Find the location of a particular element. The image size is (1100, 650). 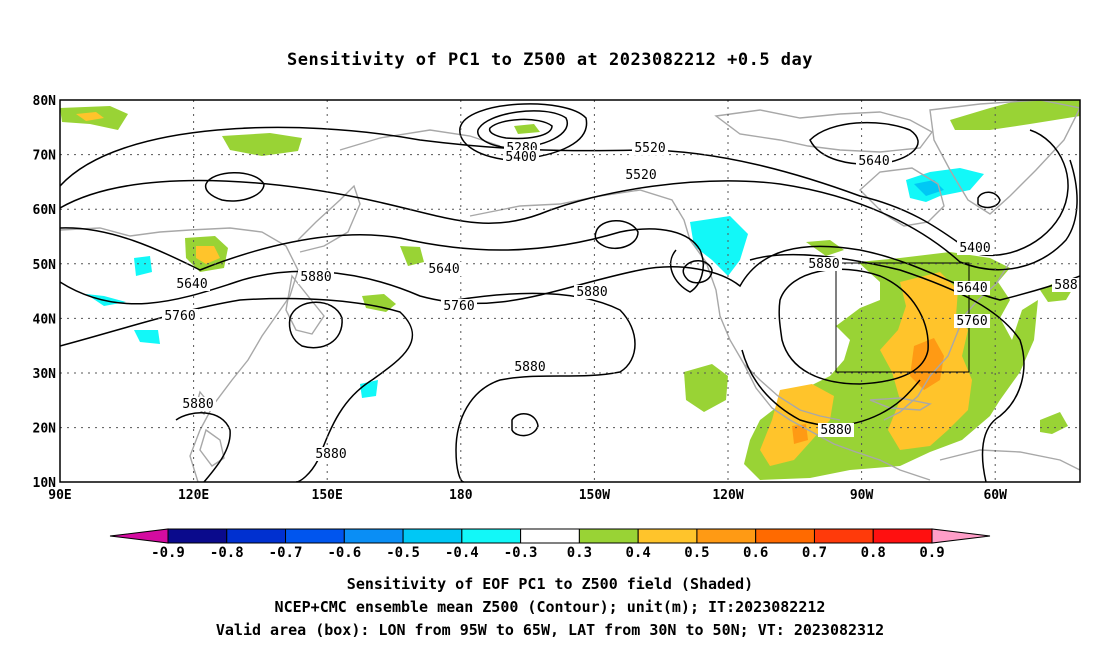

coastline-japan is located at coordinates (305, 304).